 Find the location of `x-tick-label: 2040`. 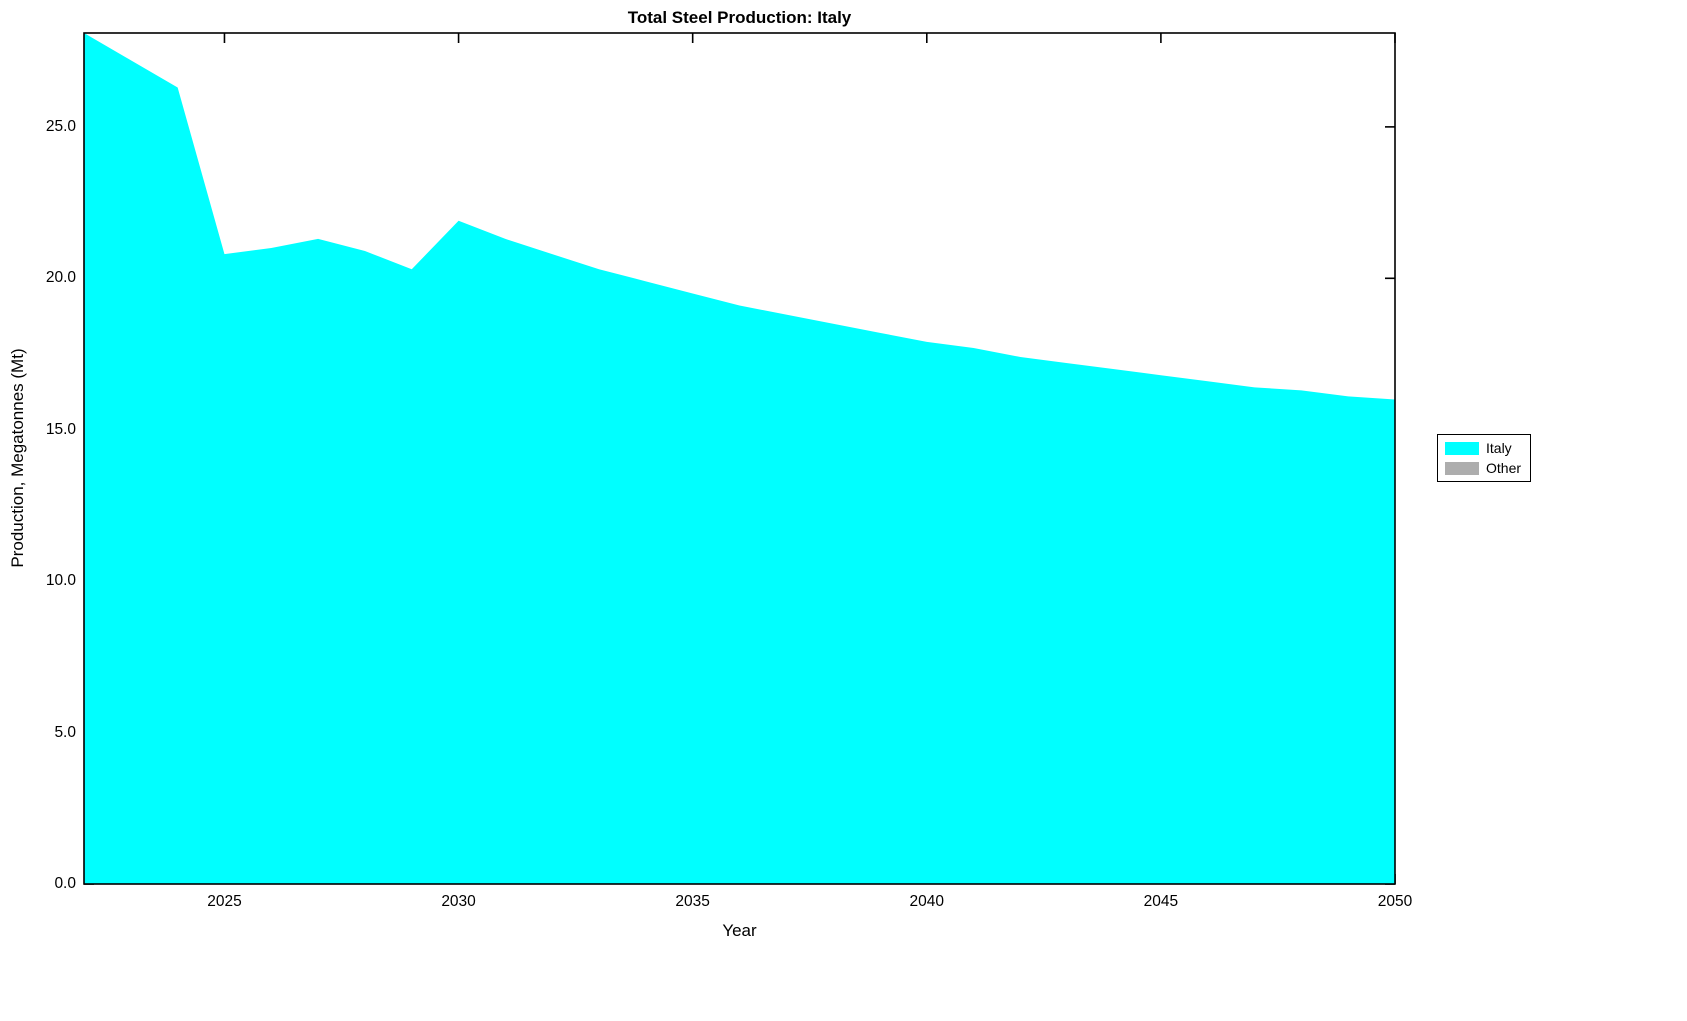

x-tick-label: 2040 is located at coordinates (927, 901).